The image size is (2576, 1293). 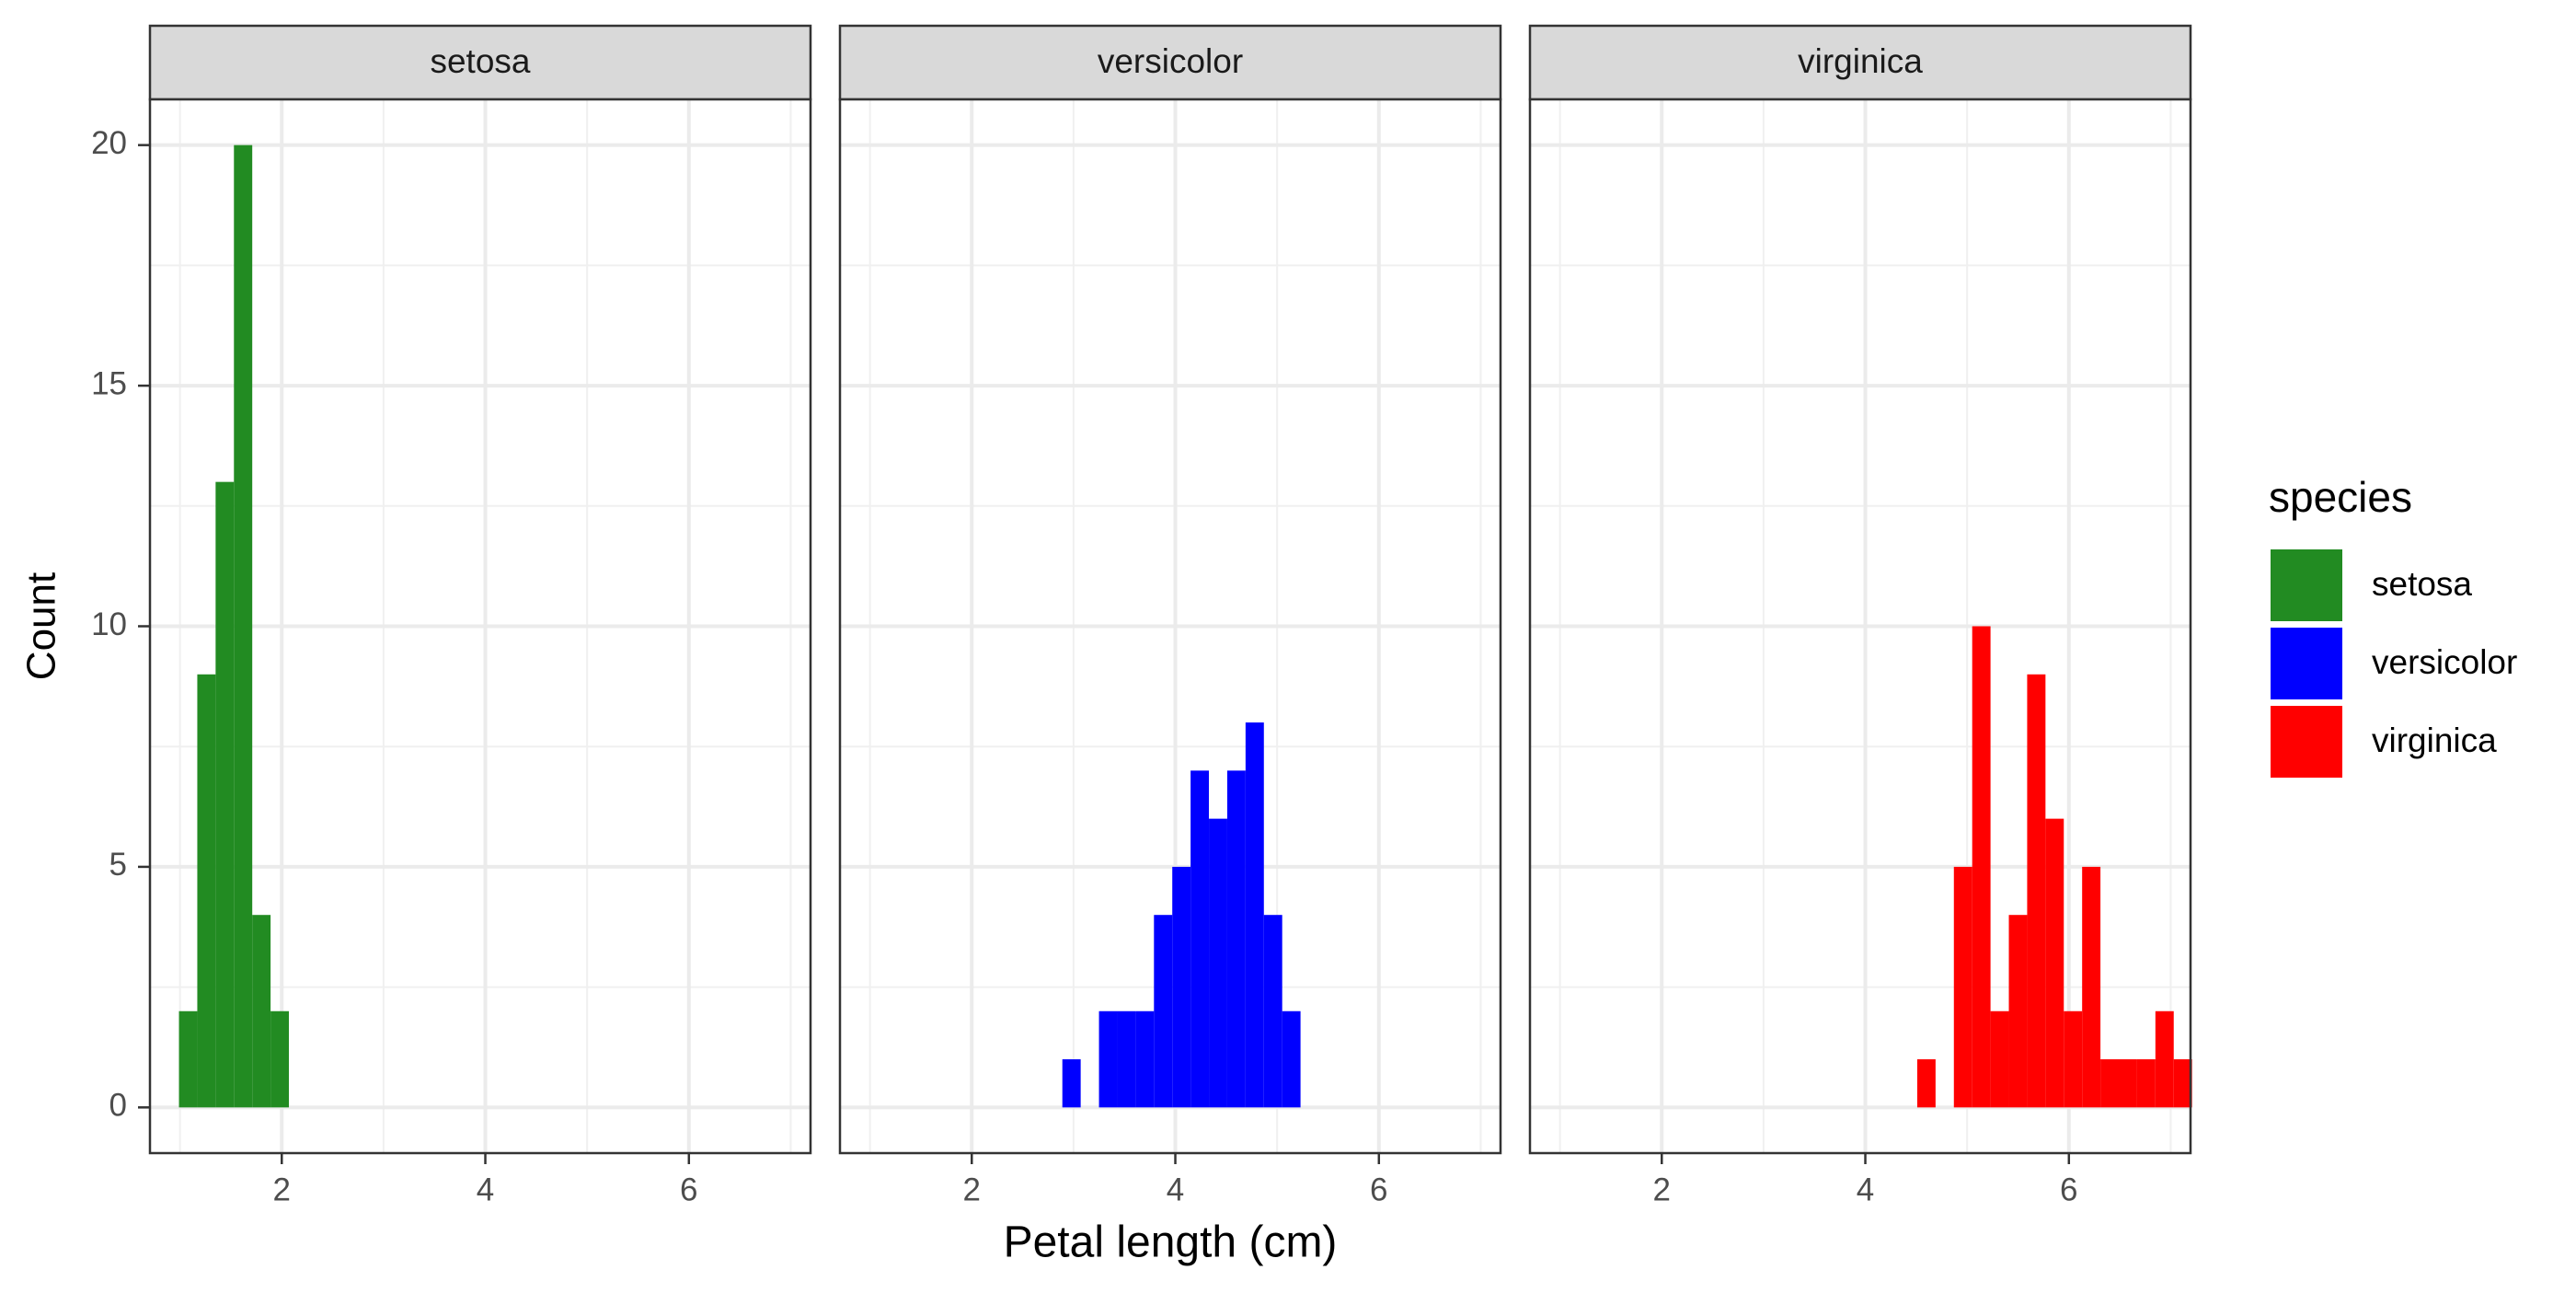 What do you see at coordinates (118, 865) in the screenshot?
I see `y-tick-label: 5` at bounding box center [118, 865].